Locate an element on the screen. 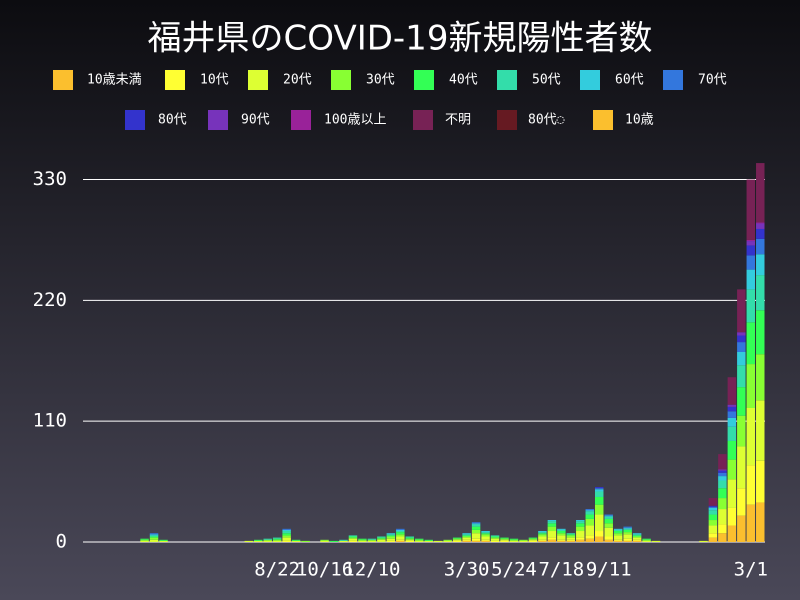  legend-label: 不明 is located at coordinates (458, 120).